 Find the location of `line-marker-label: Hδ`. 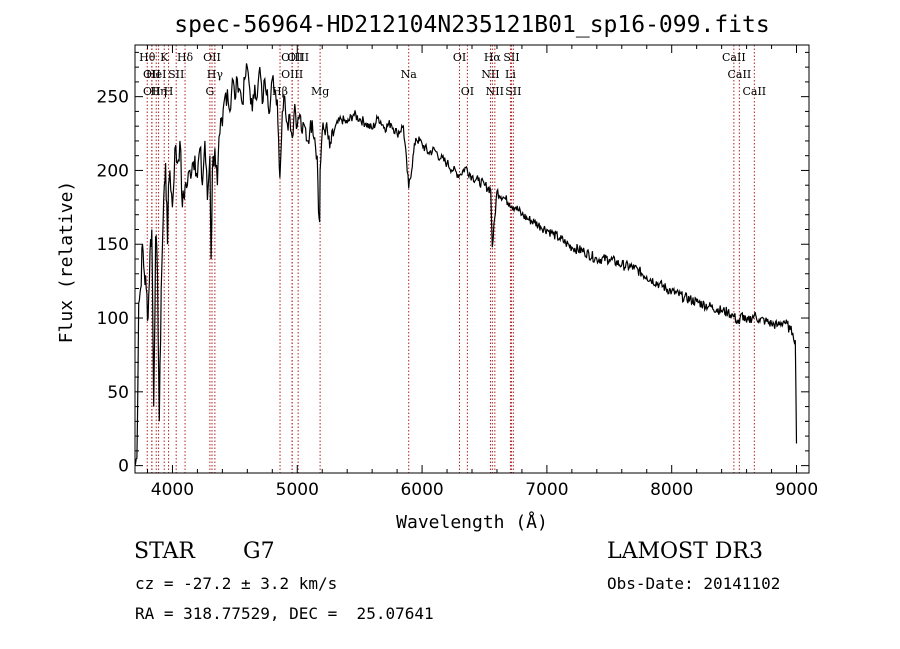

line-marker-label: Hδ is located at coordinates (185, 57).